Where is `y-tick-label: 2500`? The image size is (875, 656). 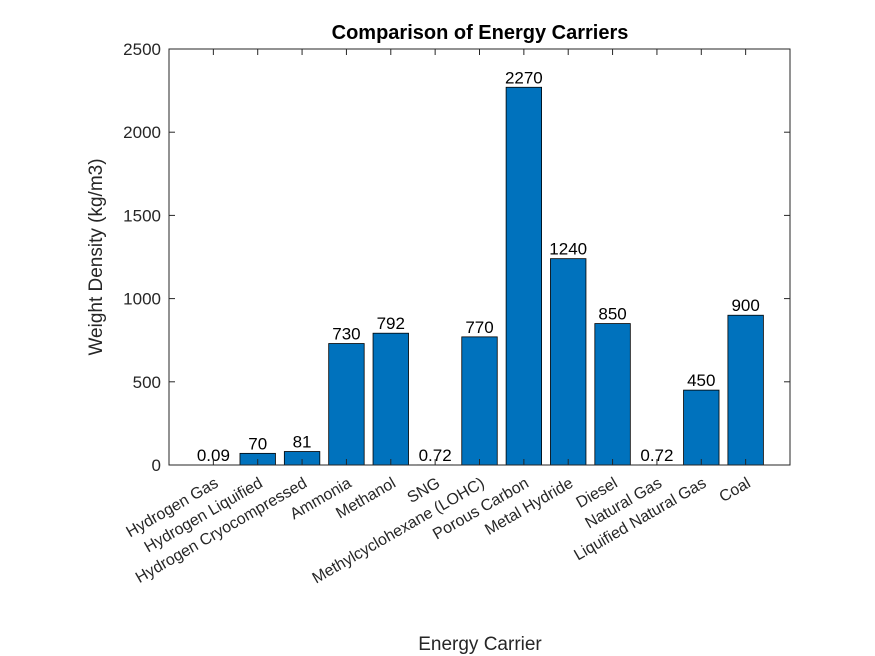
y-tick-label: 2500 is located at coordinates (142, 49).